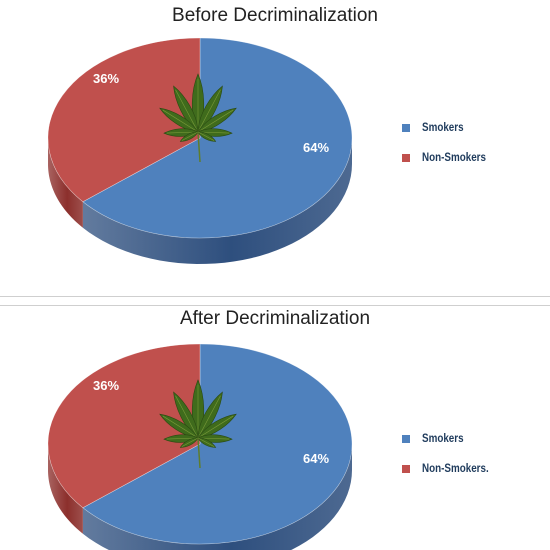  I want to click on chart-title: After Decriminalization, so click(275, 318).